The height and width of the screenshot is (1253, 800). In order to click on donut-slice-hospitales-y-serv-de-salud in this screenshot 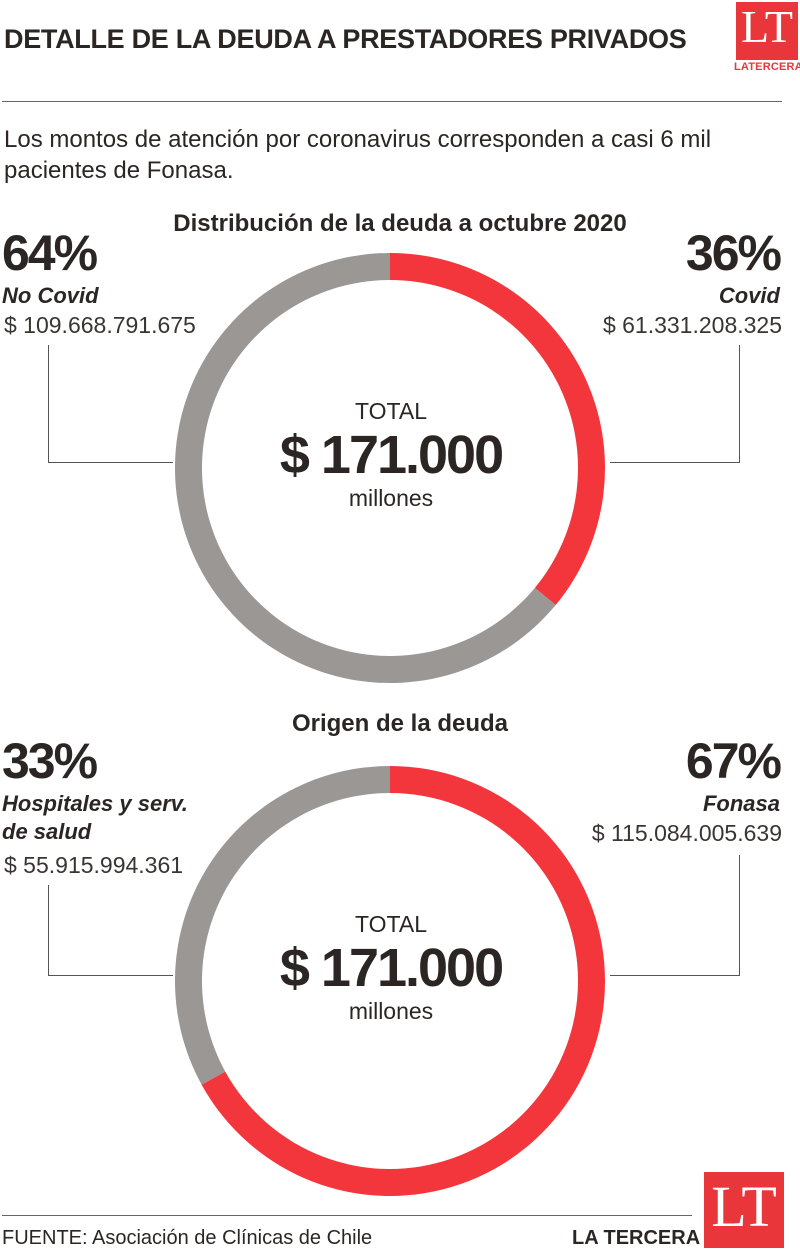, I will do `click(282, 925)`.